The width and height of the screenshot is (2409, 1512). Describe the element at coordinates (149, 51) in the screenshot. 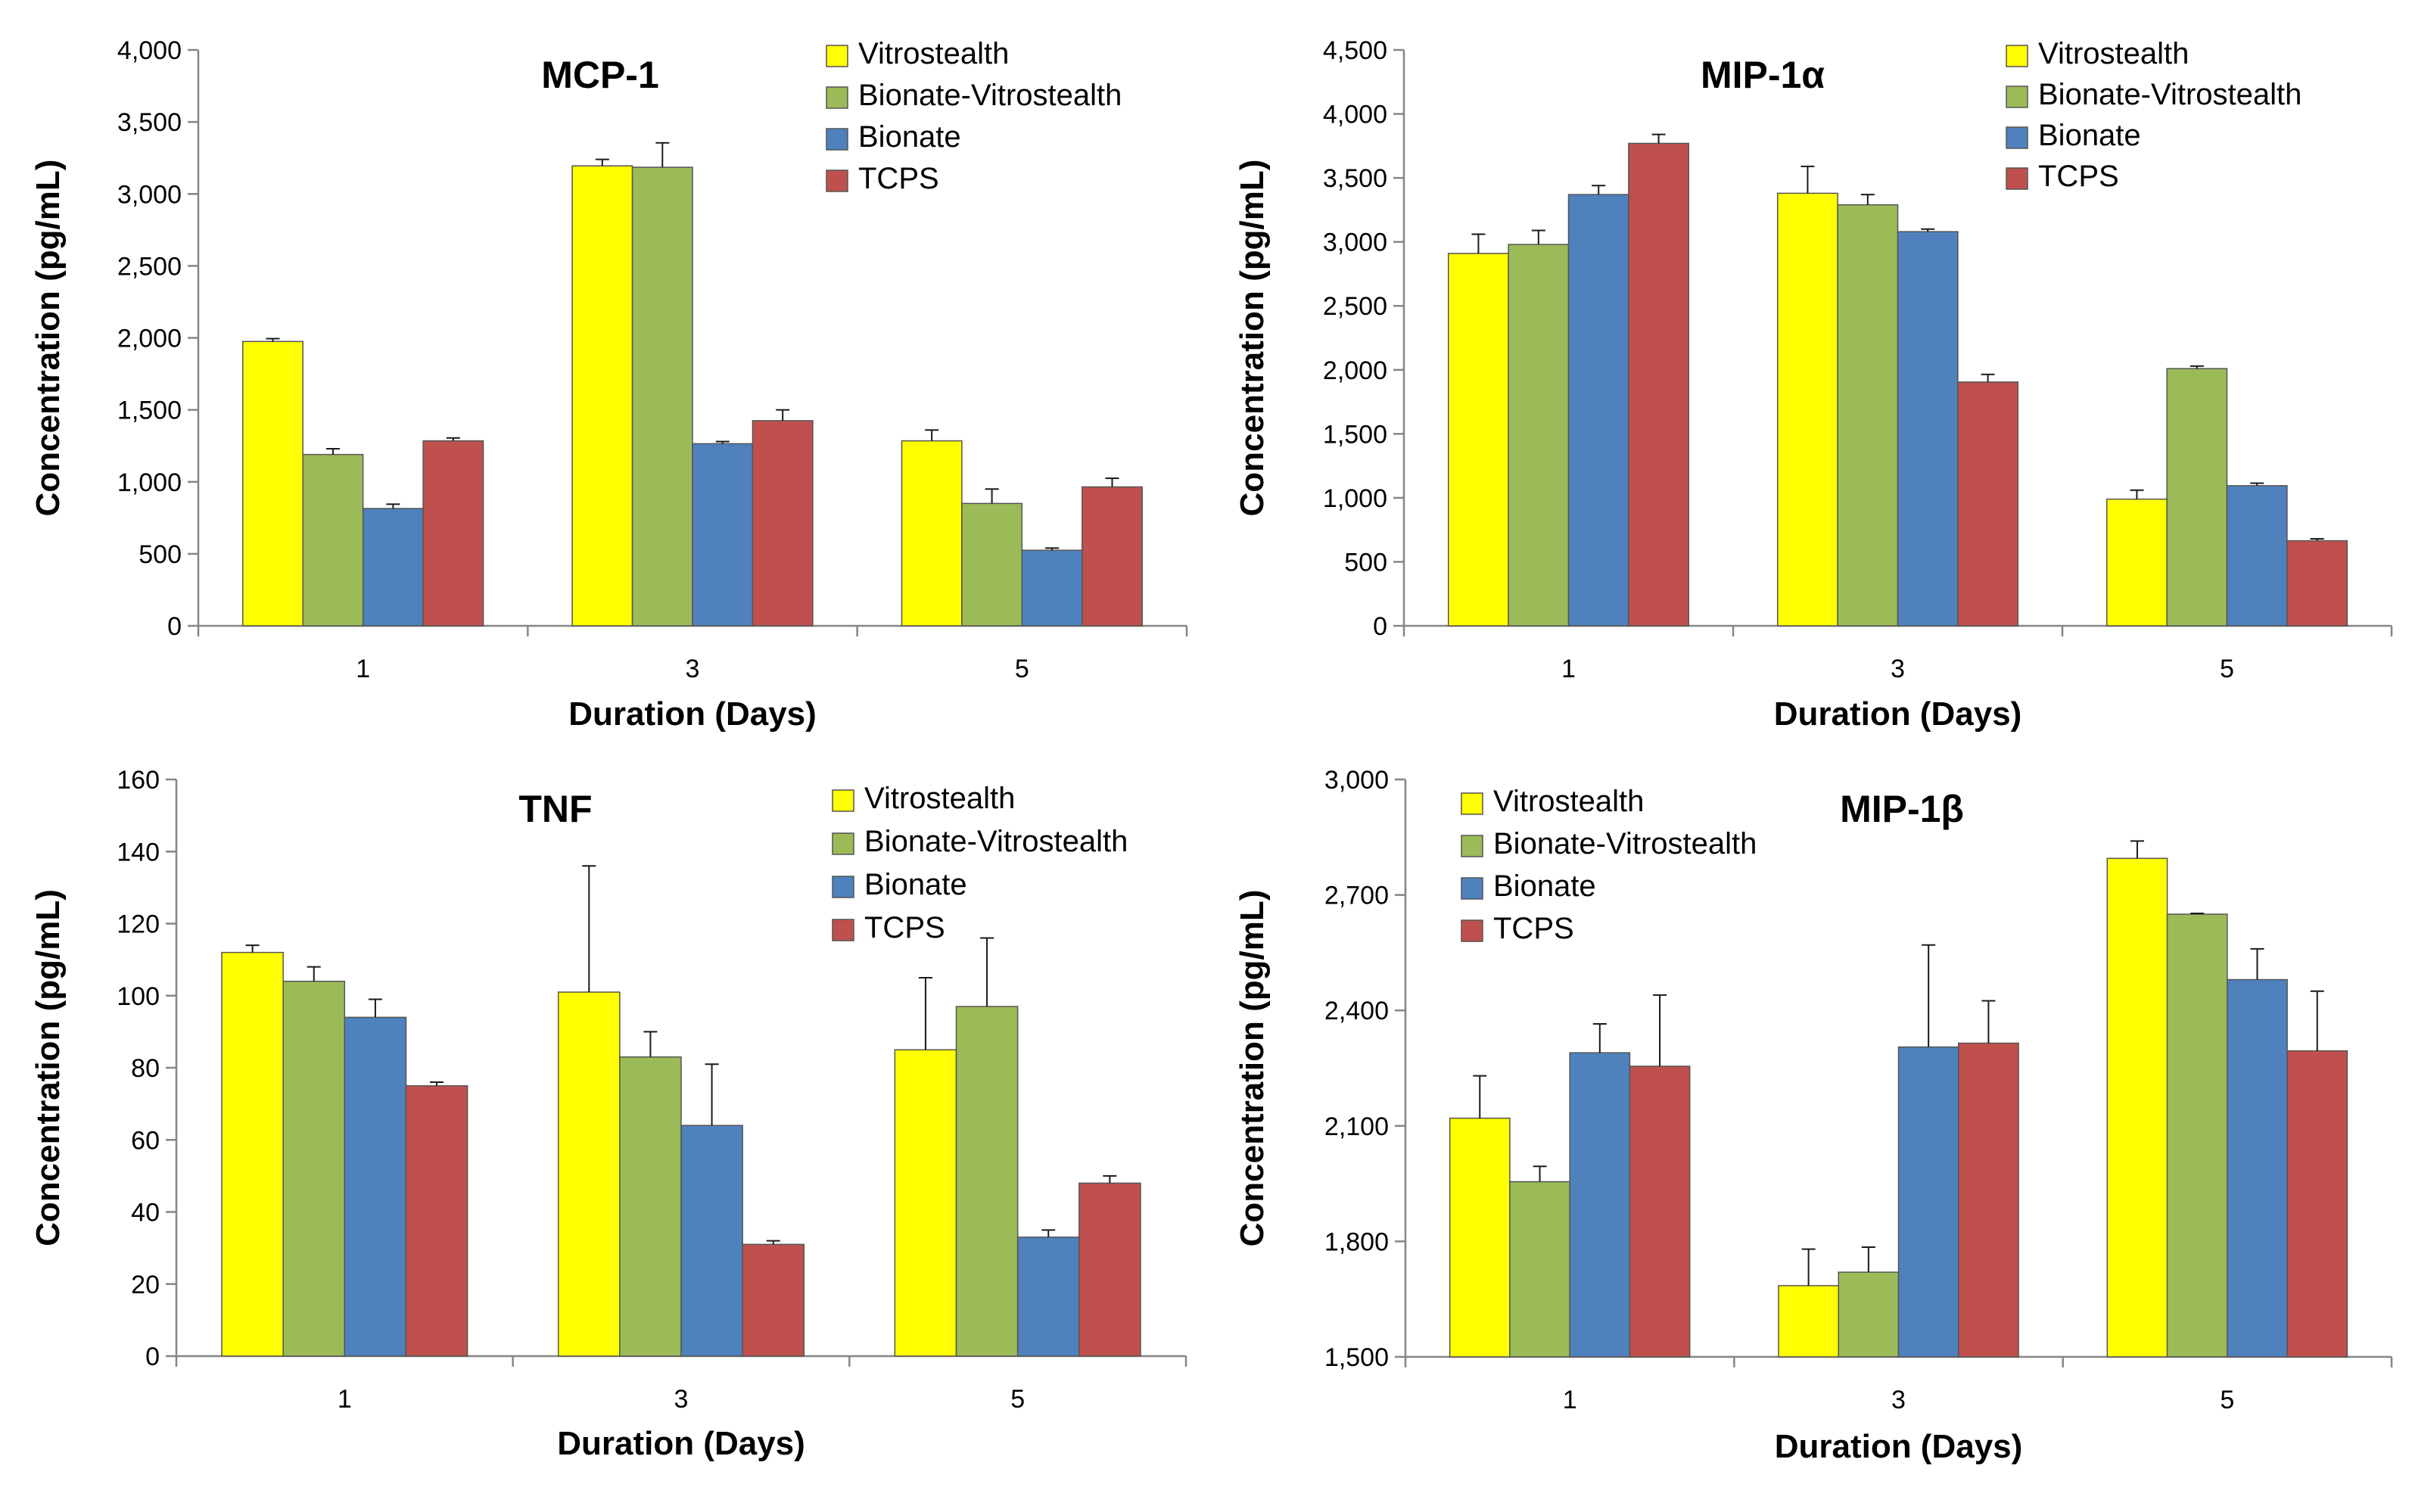

I see `y-tick-label: 4,000` at that location.